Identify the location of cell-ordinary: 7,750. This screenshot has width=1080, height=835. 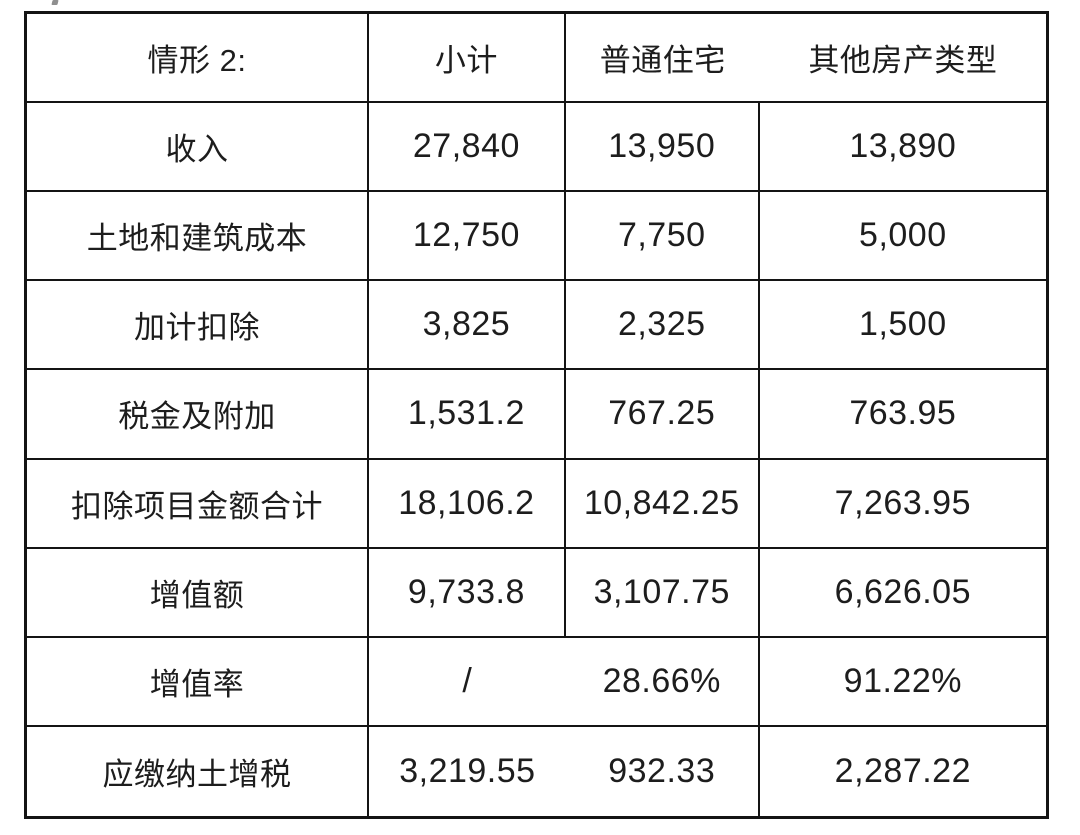
(662, 237).